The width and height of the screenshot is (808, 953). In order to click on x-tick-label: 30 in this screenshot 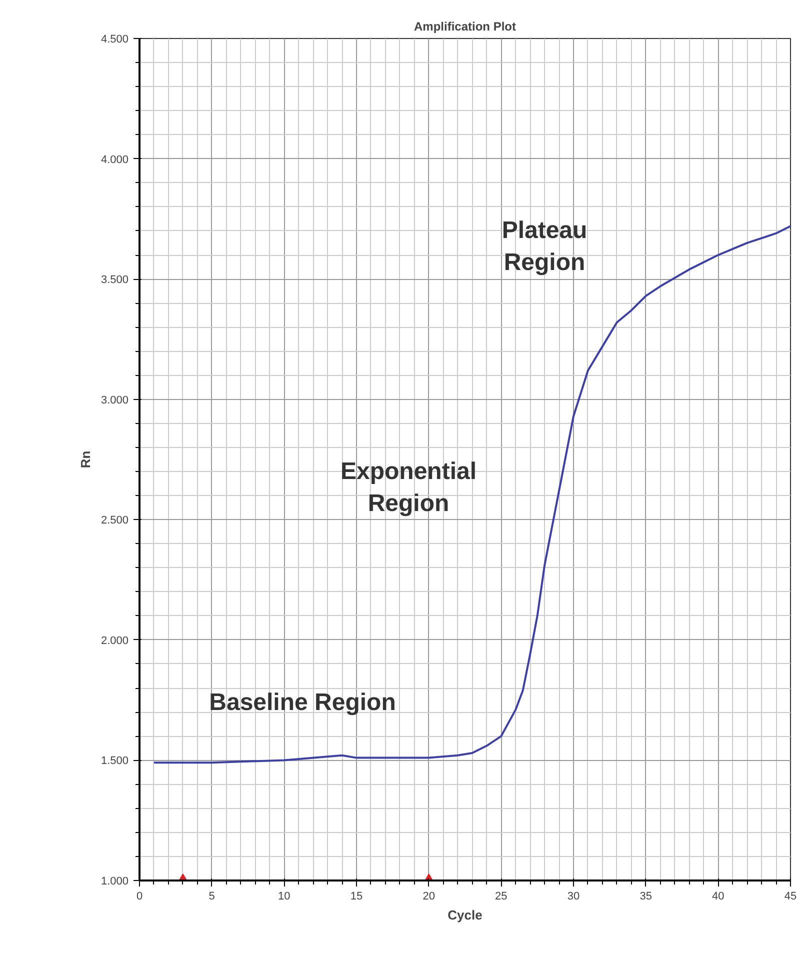, I will do `click(573, 896)`.